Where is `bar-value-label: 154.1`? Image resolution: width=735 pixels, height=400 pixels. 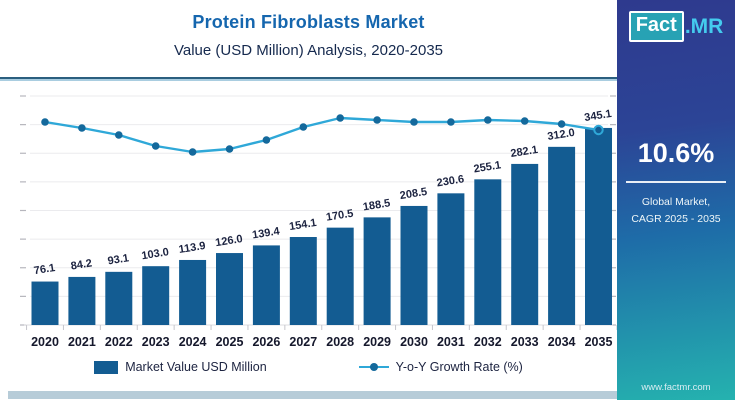
bar-value-label: 154.1 is located at coordinates (302, 225).